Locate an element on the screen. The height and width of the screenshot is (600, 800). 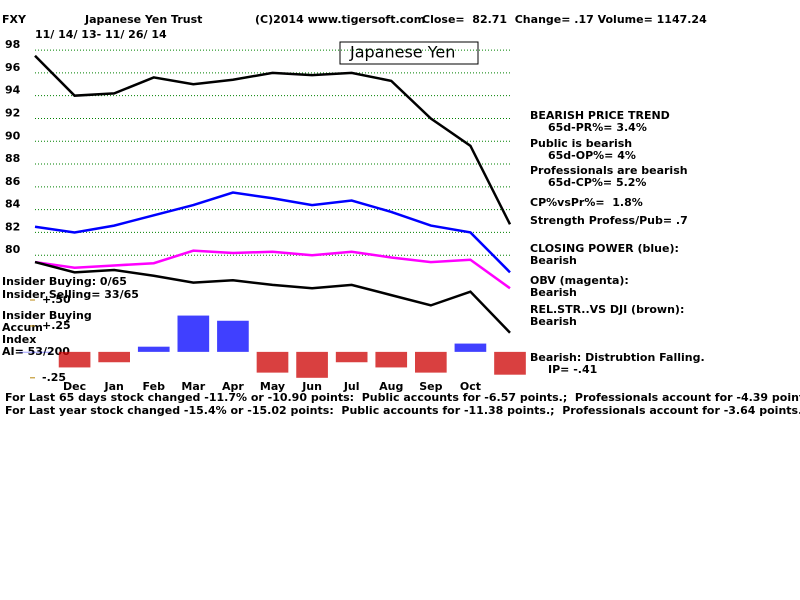
chart-title: Japanese Yen Trust is located at coordinates (143, 19).